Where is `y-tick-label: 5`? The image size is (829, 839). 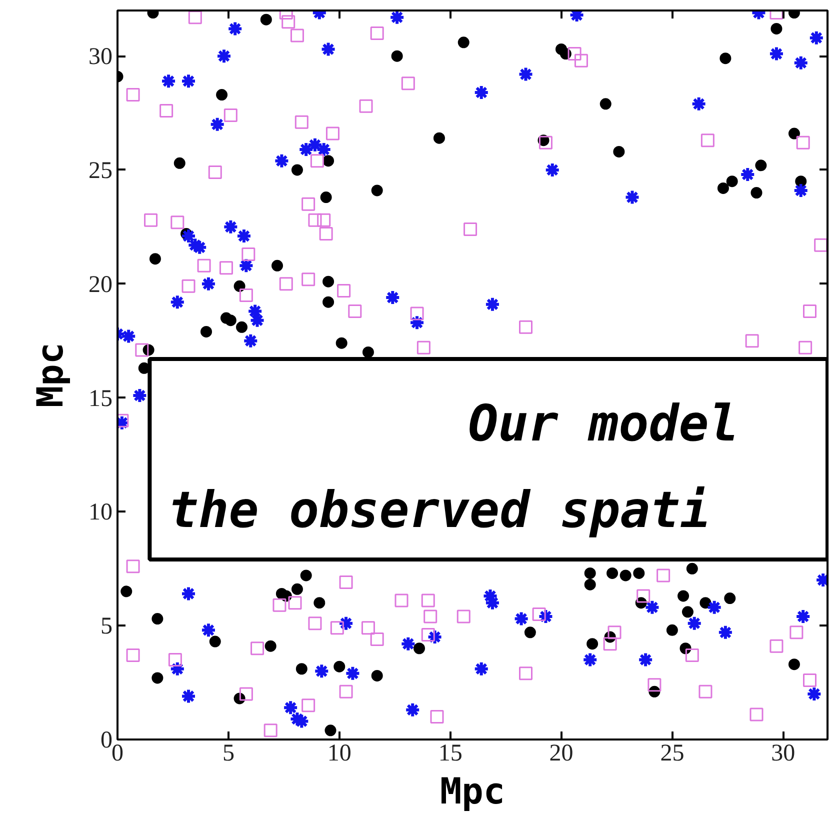
y-tick-label: 5 is located at coordinates (106, 627).